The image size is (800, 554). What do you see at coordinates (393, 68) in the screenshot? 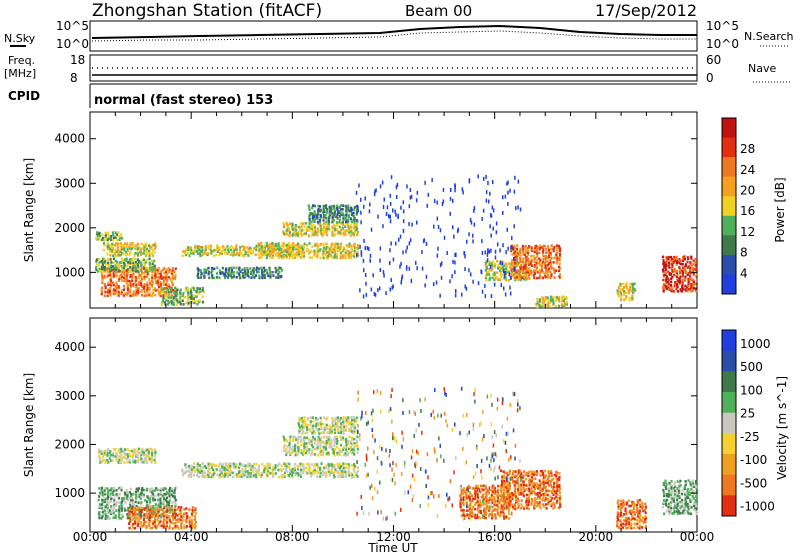
I see `freq-panel-frame` at bounding box center [393, 68].